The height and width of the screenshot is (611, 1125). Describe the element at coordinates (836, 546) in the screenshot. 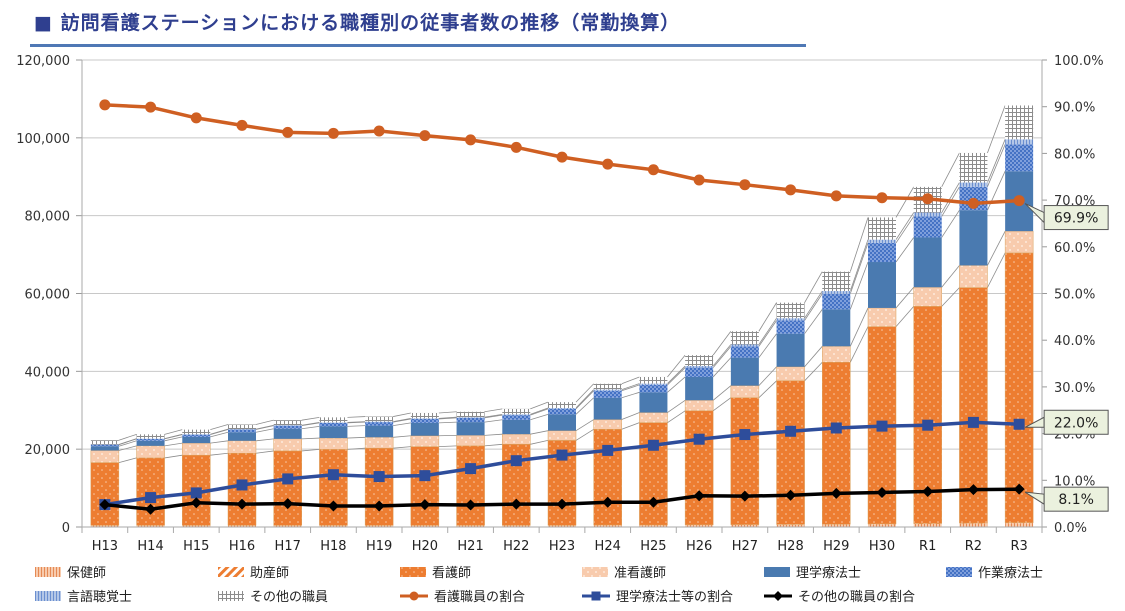

I see `x-tick-label: H29` at that location.